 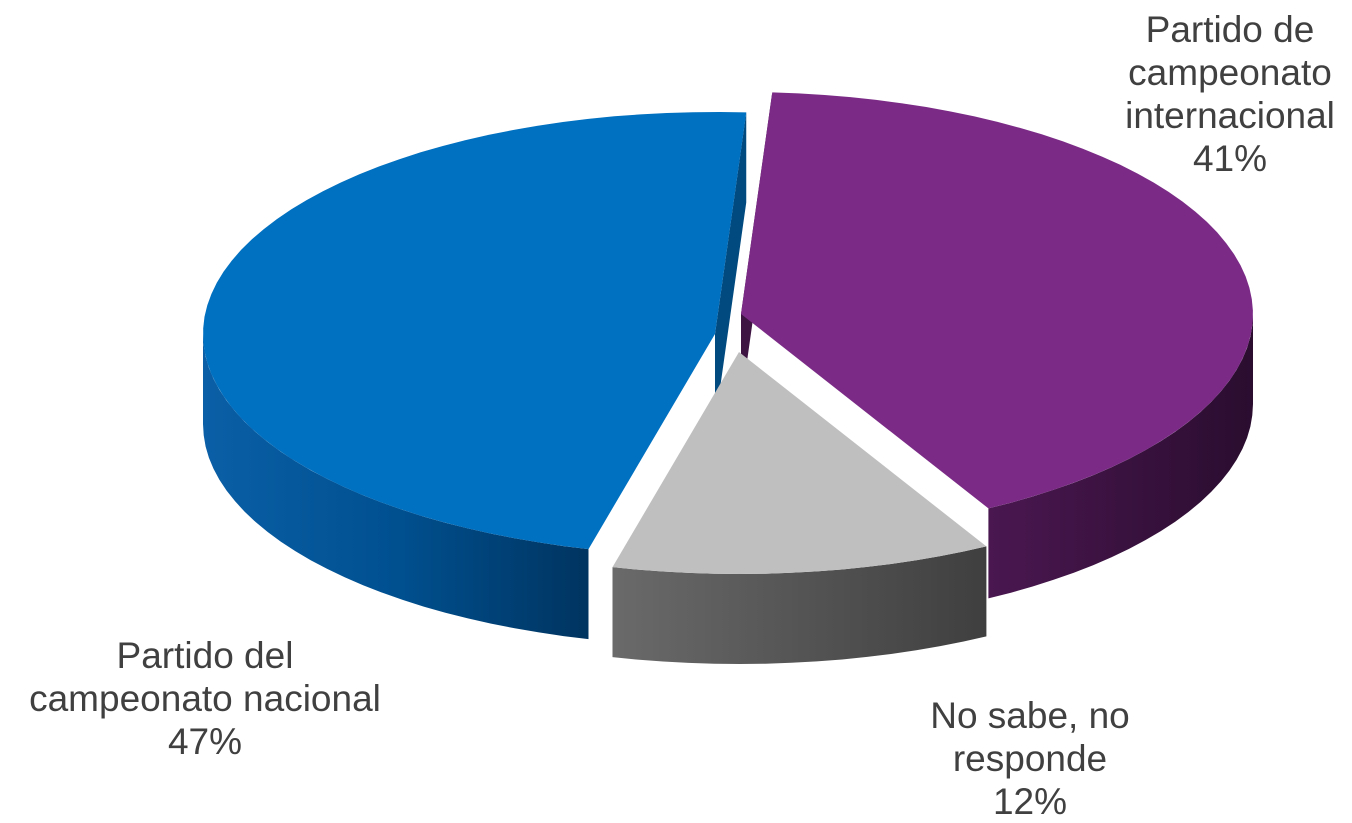 I want to click on slice-name-line: campeonato, so click(x=1230, y=72).